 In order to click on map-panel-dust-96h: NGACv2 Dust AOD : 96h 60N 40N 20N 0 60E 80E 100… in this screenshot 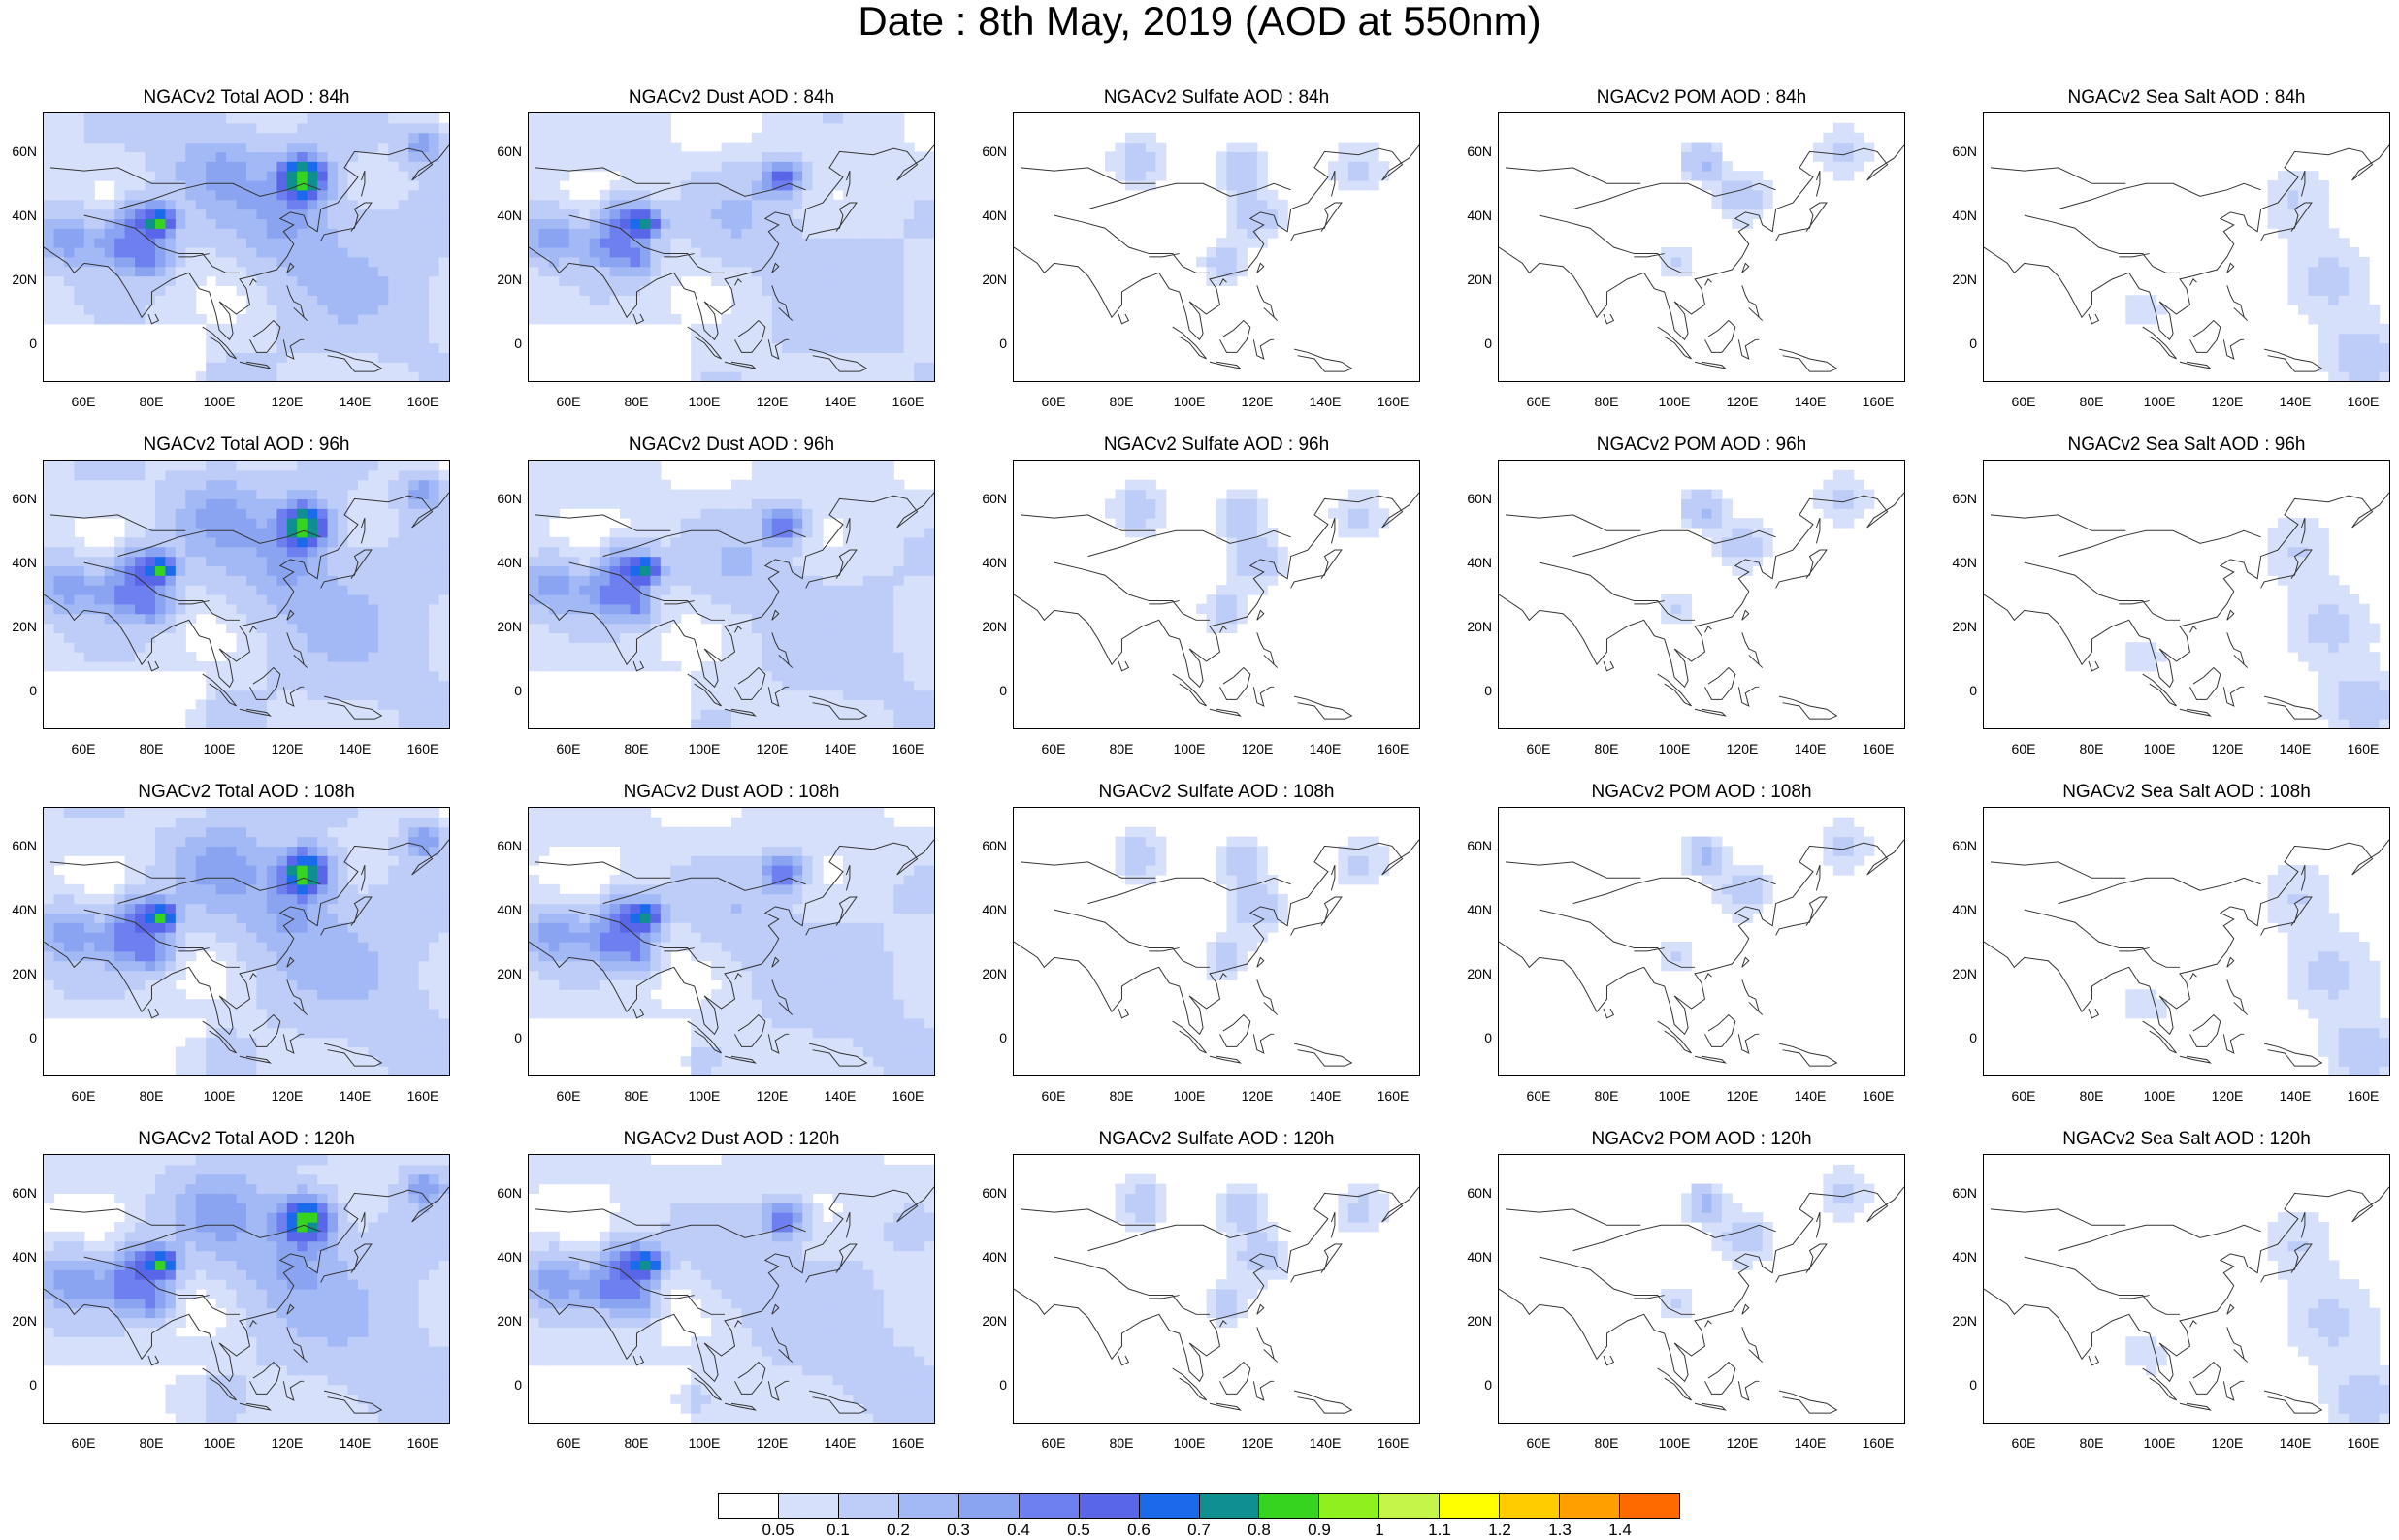, I will do `click(727, 608)`.